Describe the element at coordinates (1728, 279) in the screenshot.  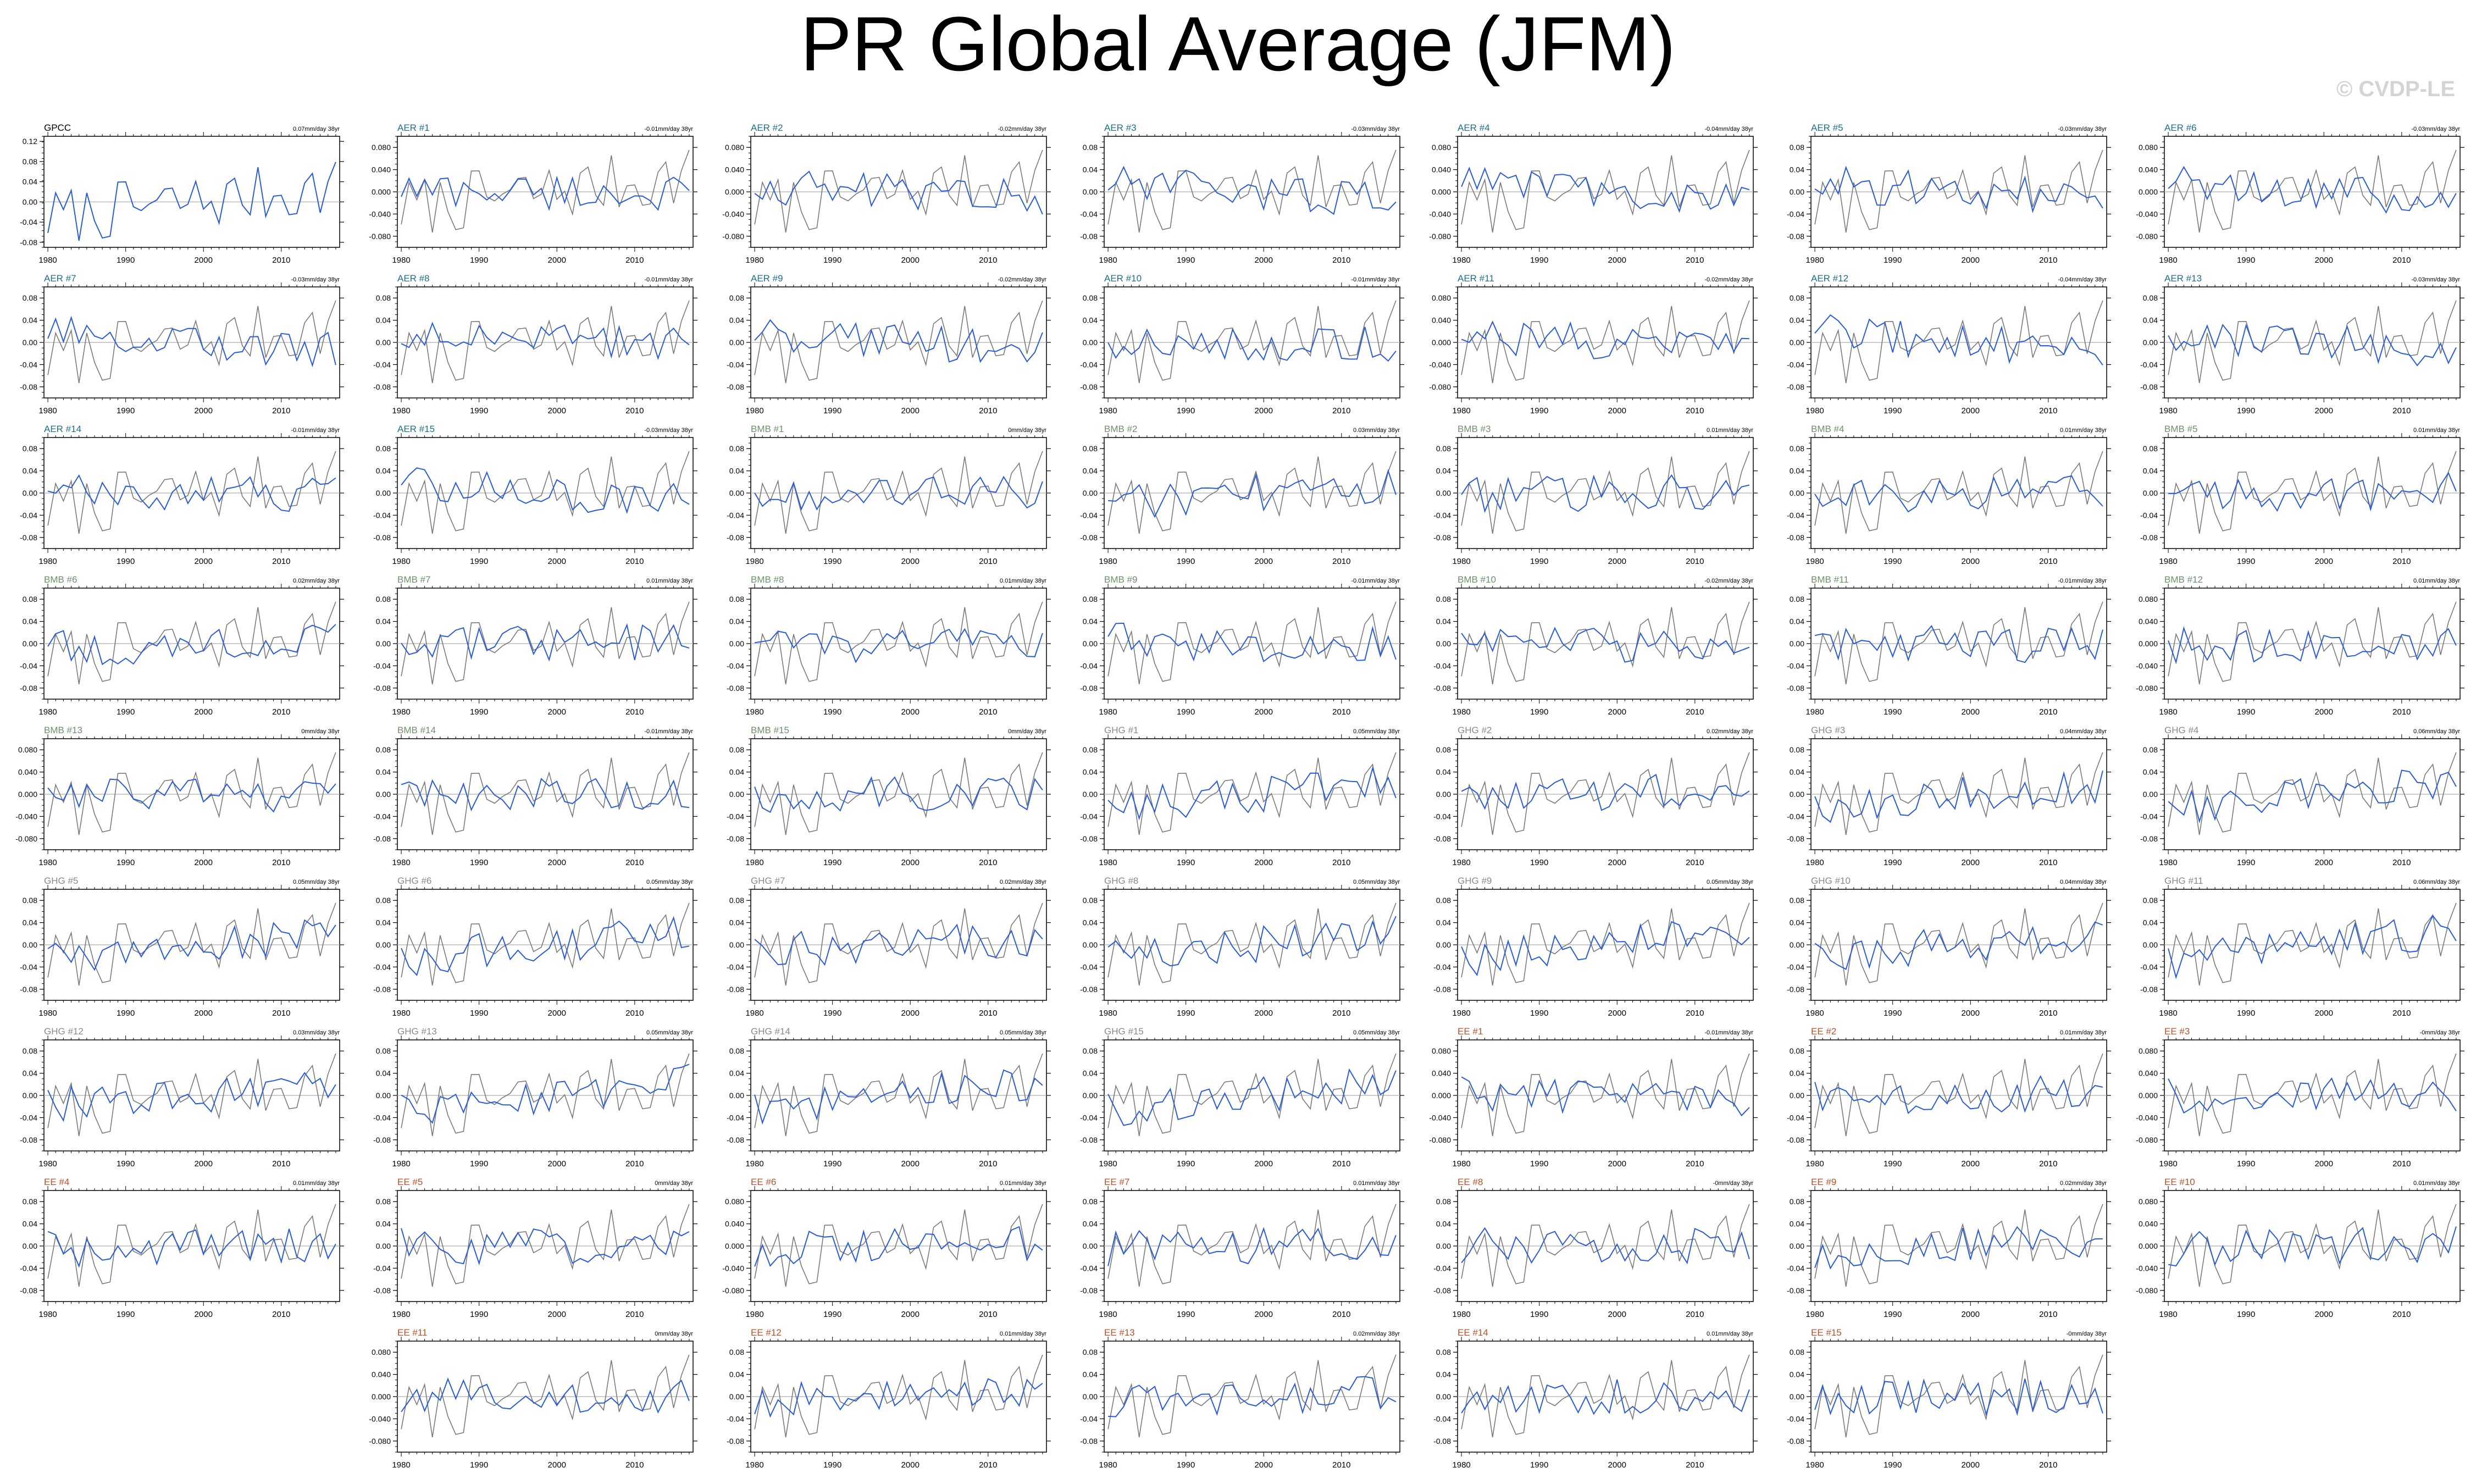
I see `trend-label: -0.02mm/day 38yr` at that location.